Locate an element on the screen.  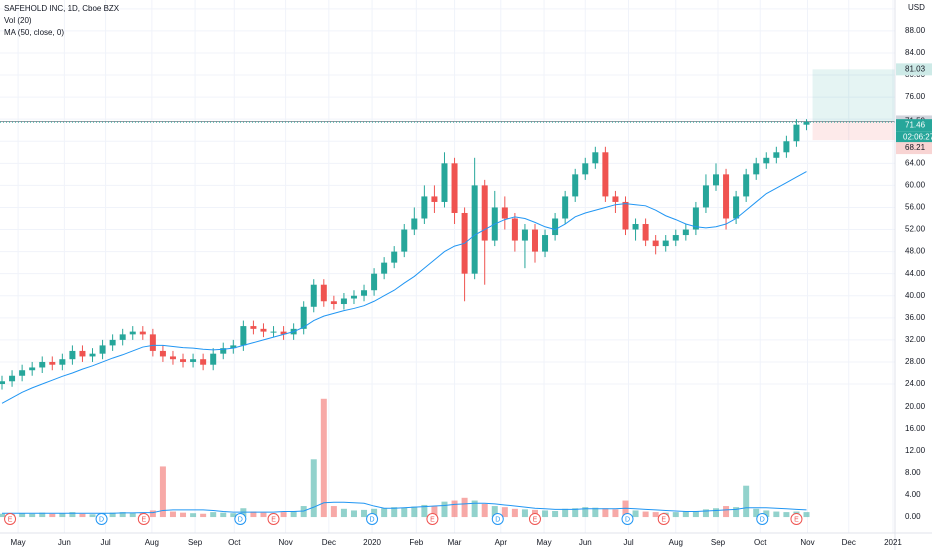
y-tick-label: 28.00 is located at coordinates (915, 361).